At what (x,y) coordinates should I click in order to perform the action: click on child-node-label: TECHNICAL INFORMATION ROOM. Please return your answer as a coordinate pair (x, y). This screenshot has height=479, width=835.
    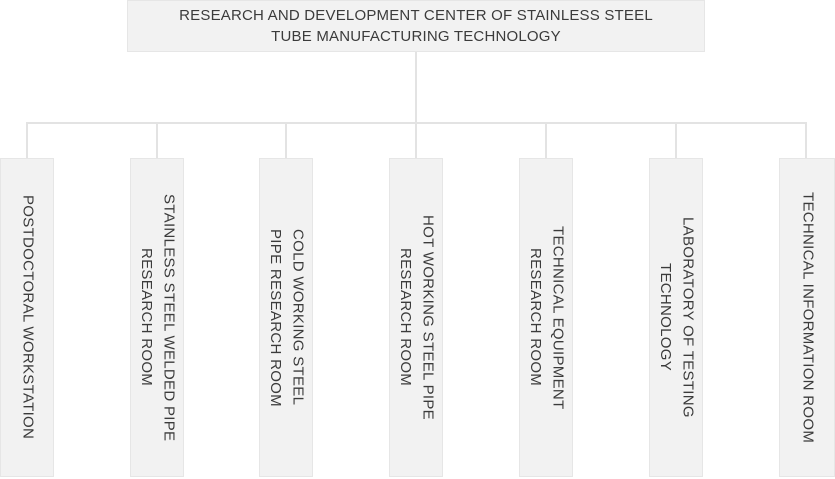
    Looking at the image, I should click on (808, 317).